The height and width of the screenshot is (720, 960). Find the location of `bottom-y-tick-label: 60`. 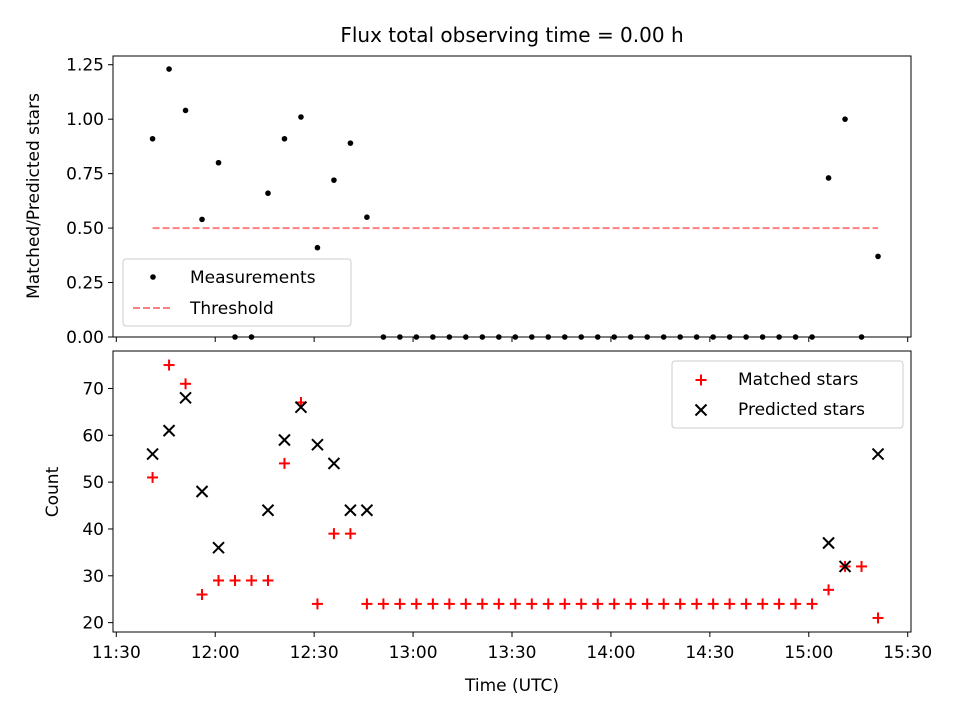

bottom-y-tick-label: 60 is located at coordinates (93, 436).